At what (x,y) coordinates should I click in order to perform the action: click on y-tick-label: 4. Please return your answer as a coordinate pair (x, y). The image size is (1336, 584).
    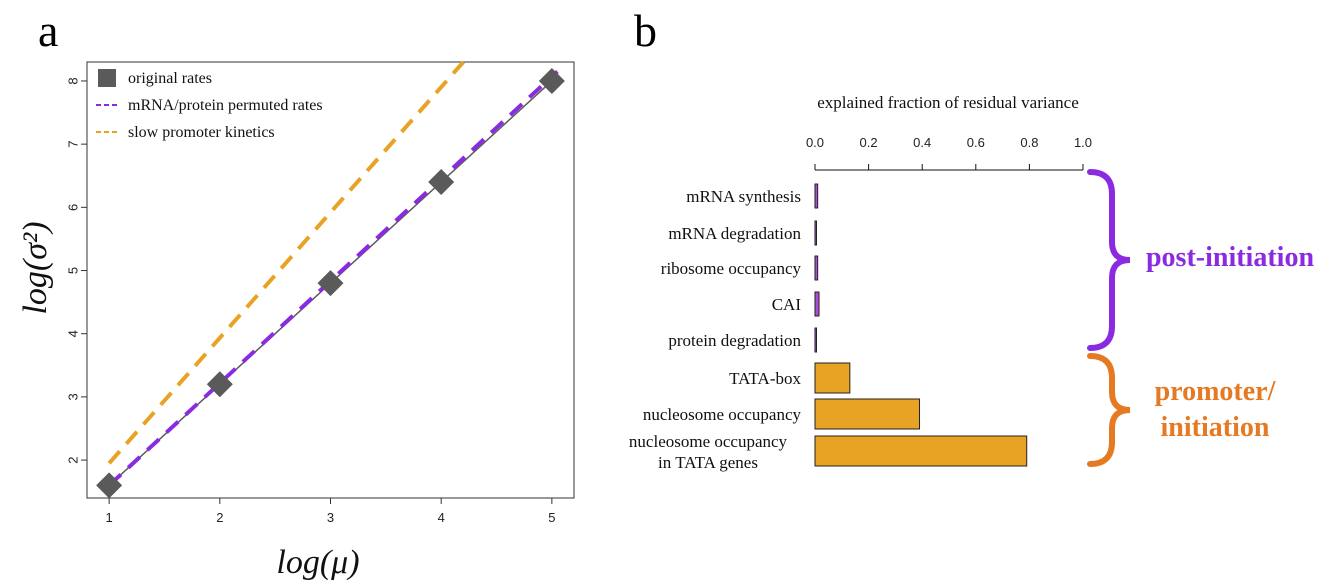
    Looking at the image, I should click on (73, 333).